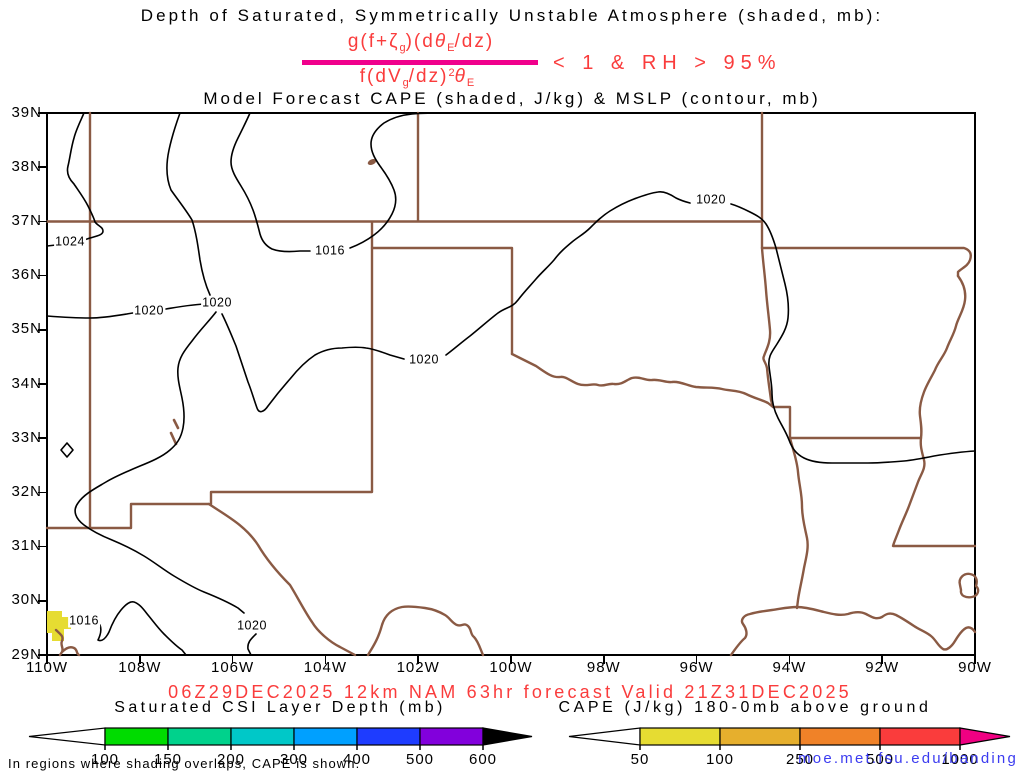 The width and height of the screenshot is (1024, 774). Describe the element at coordinates (142, 628) in the screenshot. I see `isobar-1016-south` at that location.